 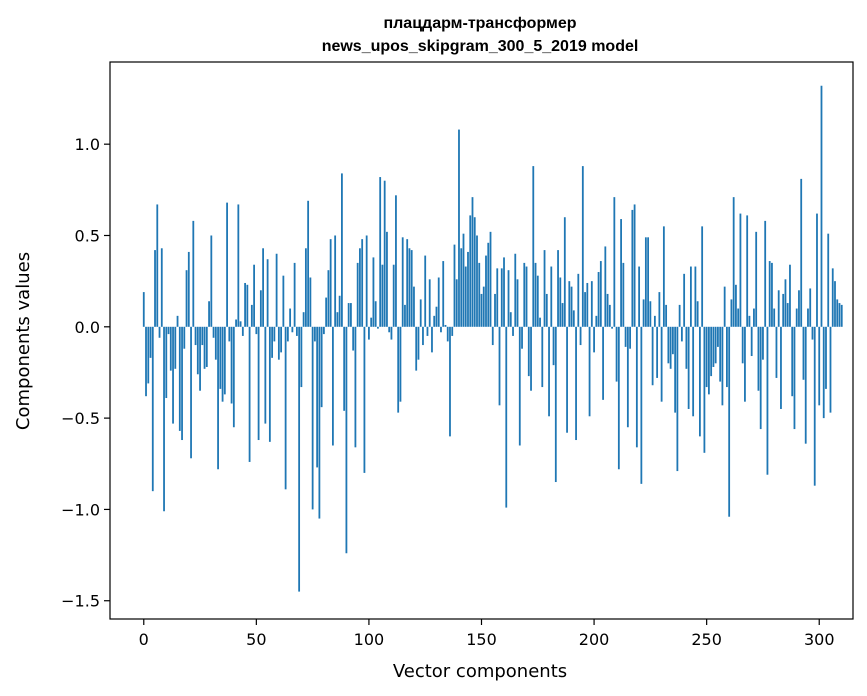 What do you see at coordinates (80, 418) in the screenshot?
I see `y-tick-label: −0.5` at bounding box center [80, 418].